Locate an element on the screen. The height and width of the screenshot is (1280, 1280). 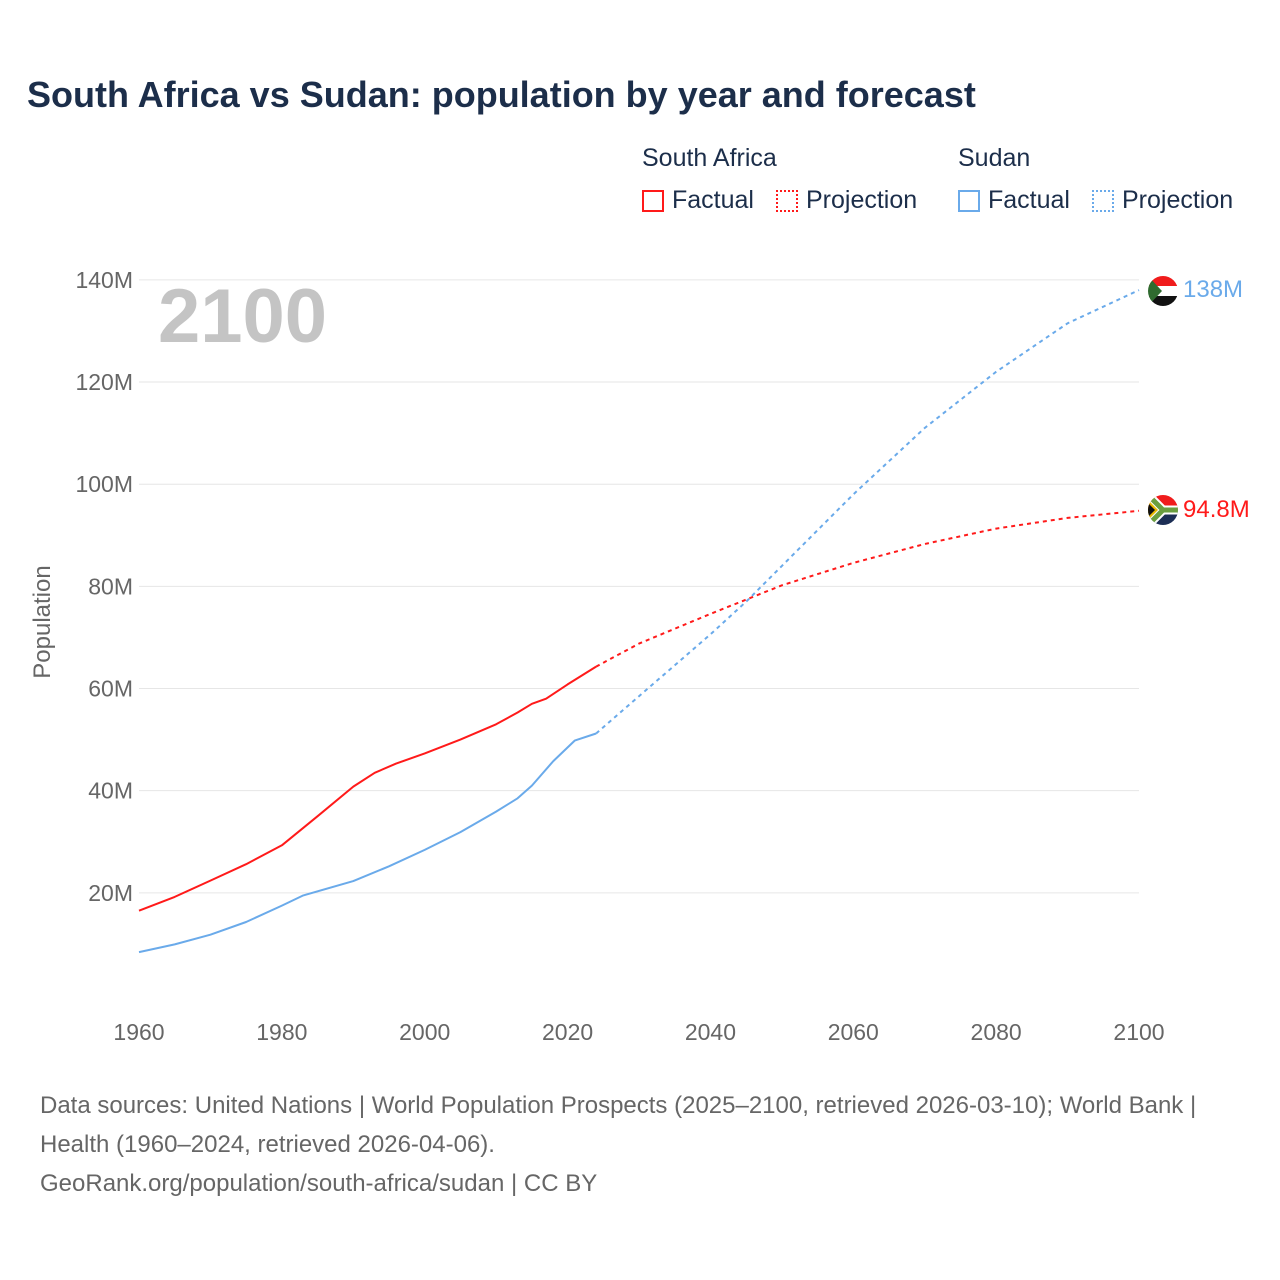
y-tick-label: 20M is located at coordinates (110, 893).